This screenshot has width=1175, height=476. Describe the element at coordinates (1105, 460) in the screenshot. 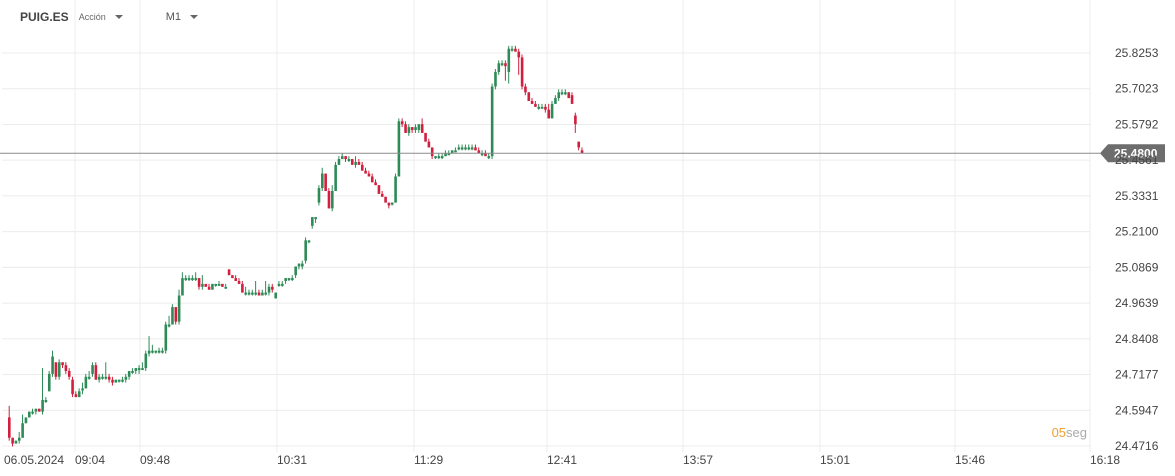

I see `x-tick-label: 16:18` at that location.